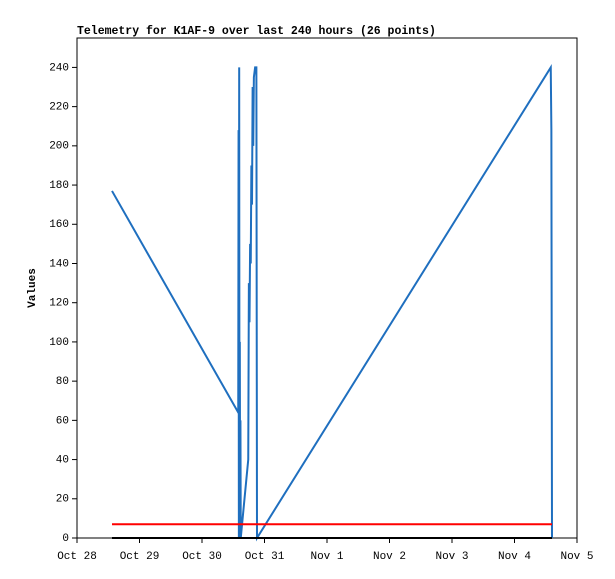 This screenshot has width=615, height=579. Describe the element at coordinates (265, 557) in the screenshot. I see `x-tick-label: Oct 31` at that location.